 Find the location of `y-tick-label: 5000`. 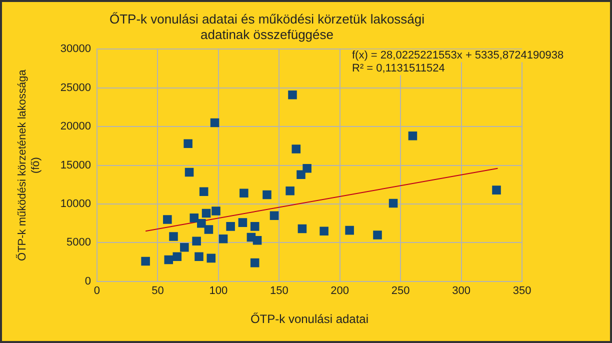

y-tick-label: 5000 is located at coordinates (78, 242).